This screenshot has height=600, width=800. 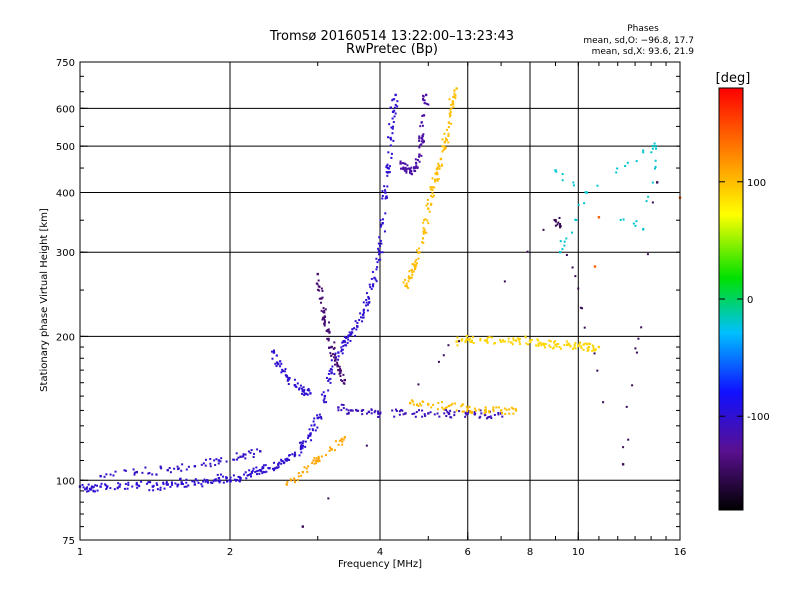 I want to click on y-tick-label: 750, so click(x=65, y=63).